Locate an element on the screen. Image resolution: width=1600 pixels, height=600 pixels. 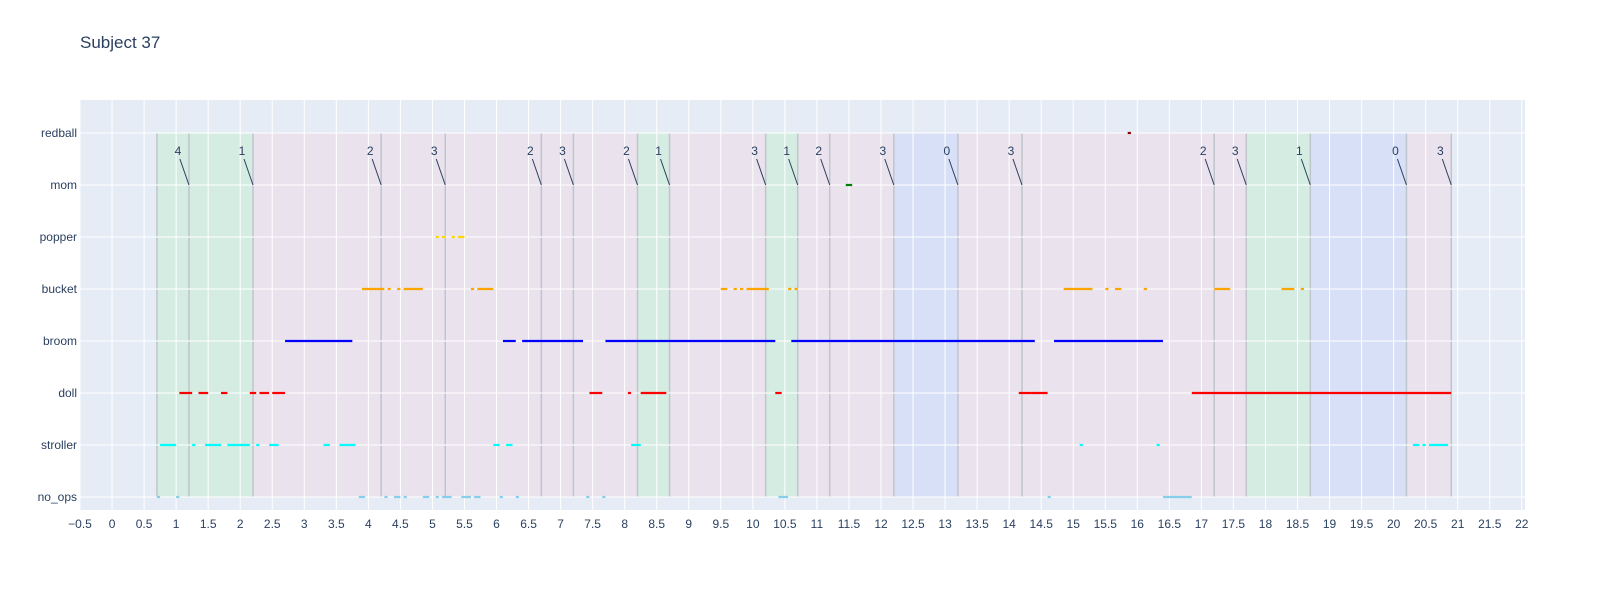
y-tick-label: stroller is located at coordinates (59, 445).